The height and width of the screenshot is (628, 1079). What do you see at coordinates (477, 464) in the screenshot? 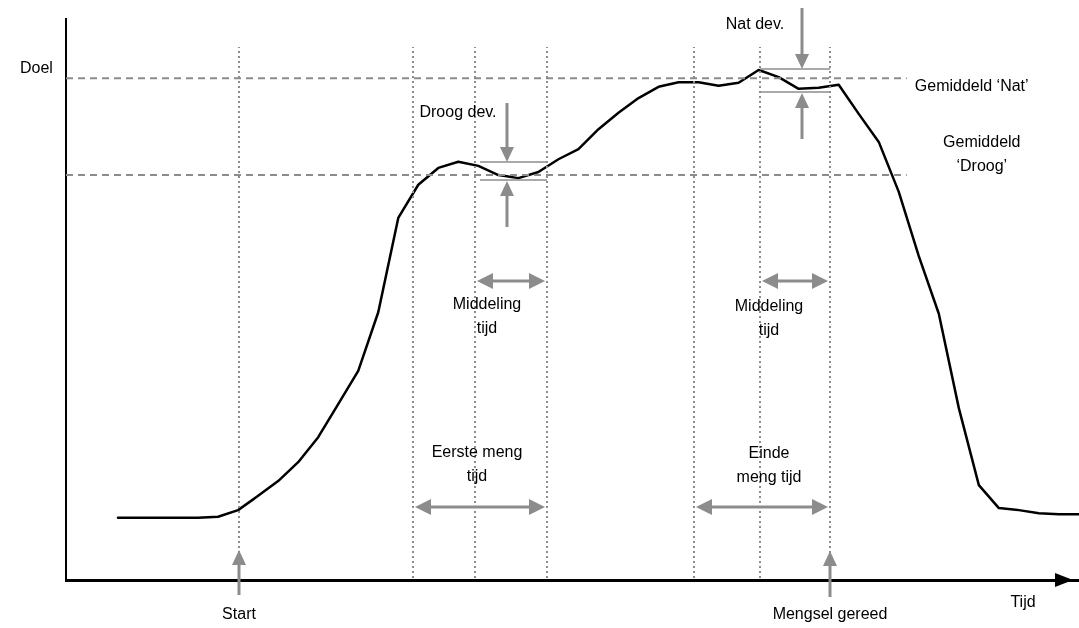
I see `annotation: Eerste meng tijd` at bounding box center [477, 464].